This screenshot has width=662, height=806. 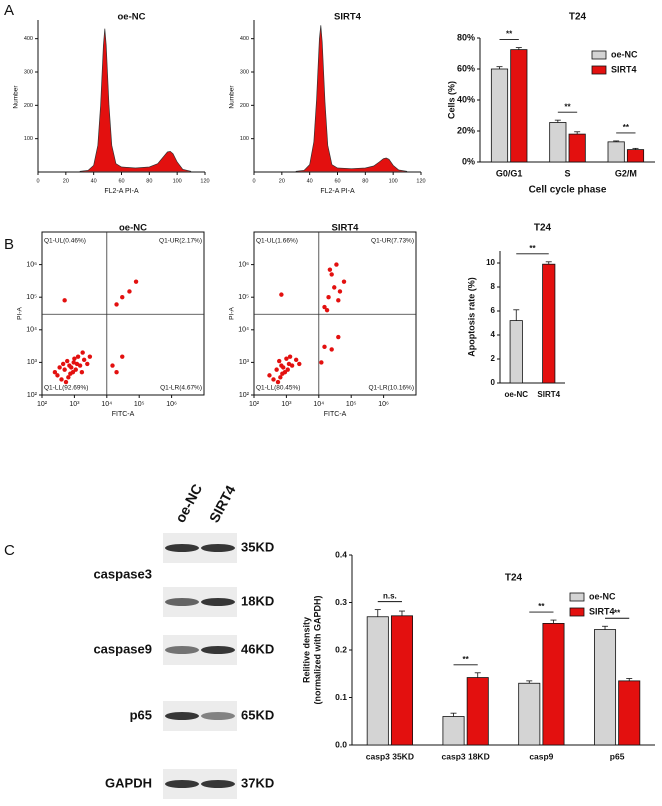 What do you see at coordinates (9, 550) in the screenshot?
I see `panel-label: C` at bounding box center [9, 550].